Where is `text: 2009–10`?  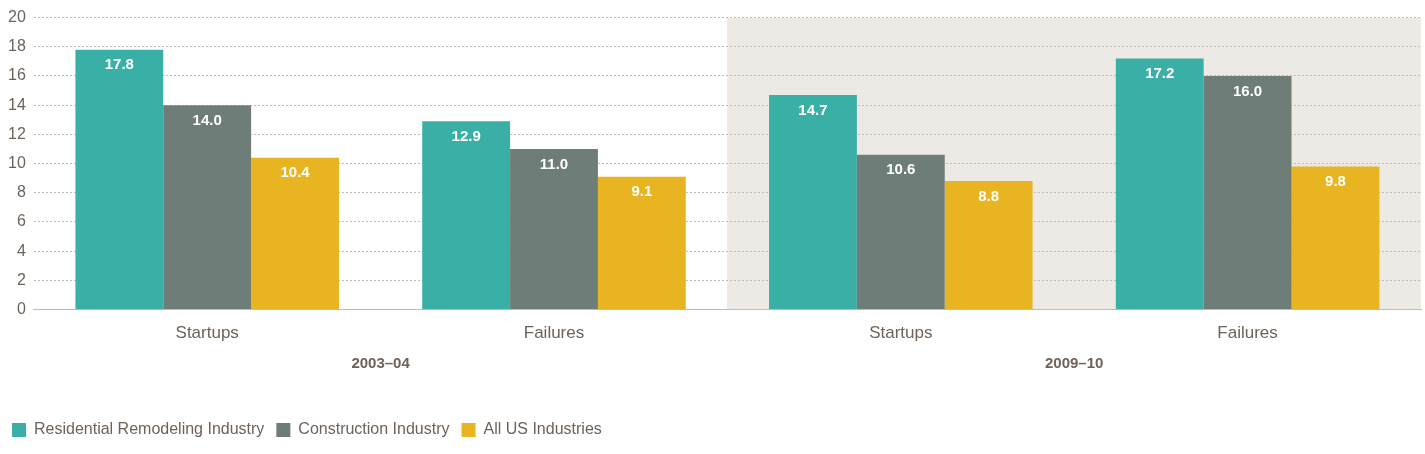 text: 2009–10 is located at coordinates (1074, 362).